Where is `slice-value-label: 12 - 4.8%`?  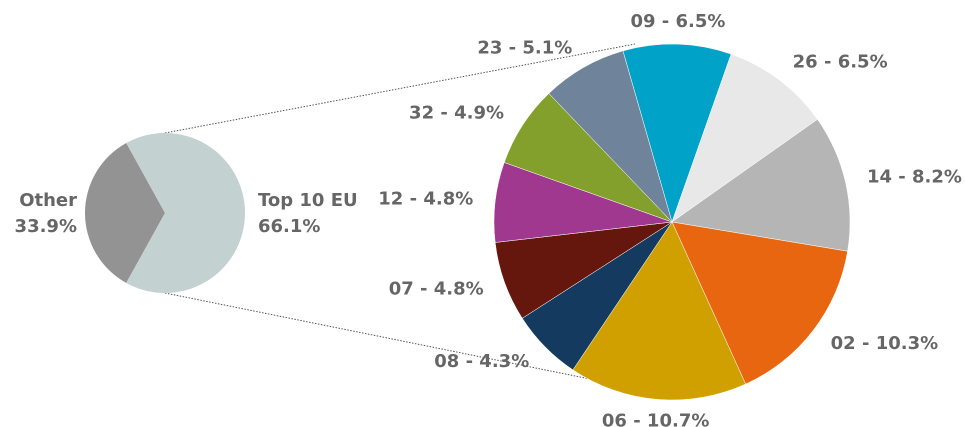 slice-value-label: 12 - 4.8% is located at coordinates (425, 198).